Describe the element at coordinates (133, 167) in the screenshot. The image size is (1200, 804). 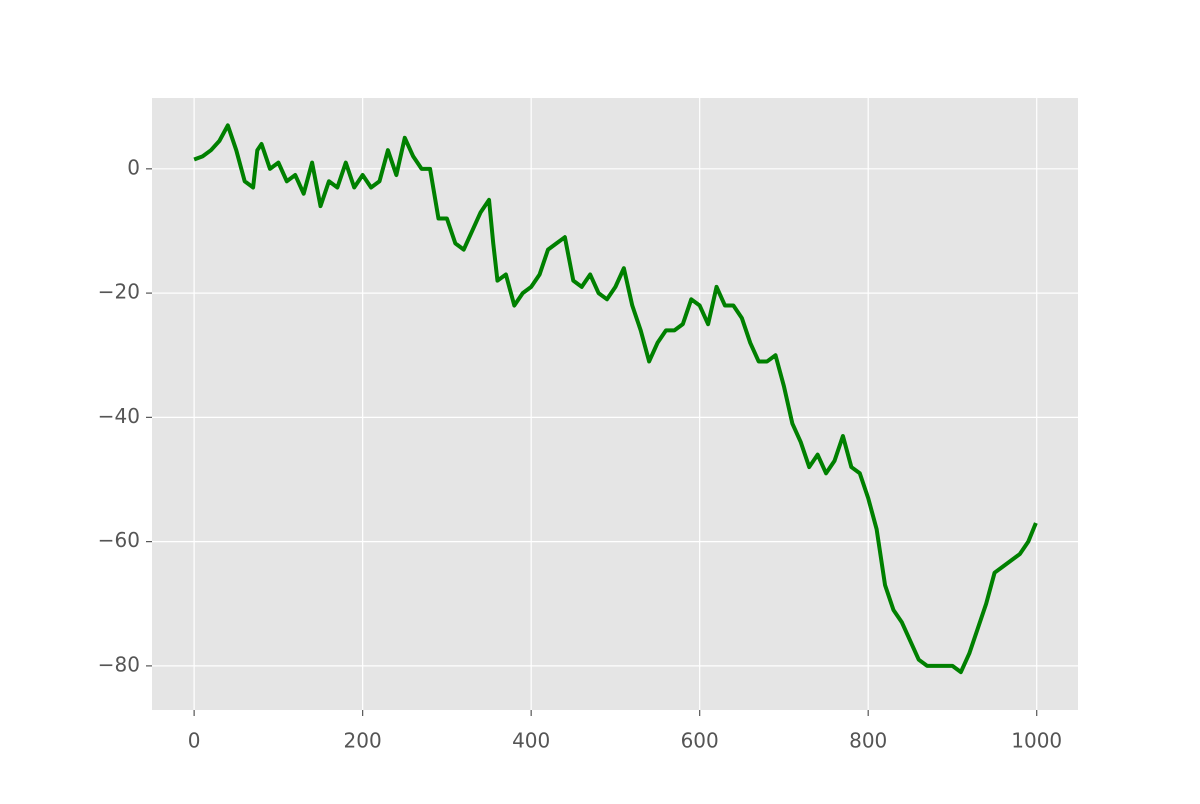
I see `y-tick-label: 0` at that location.